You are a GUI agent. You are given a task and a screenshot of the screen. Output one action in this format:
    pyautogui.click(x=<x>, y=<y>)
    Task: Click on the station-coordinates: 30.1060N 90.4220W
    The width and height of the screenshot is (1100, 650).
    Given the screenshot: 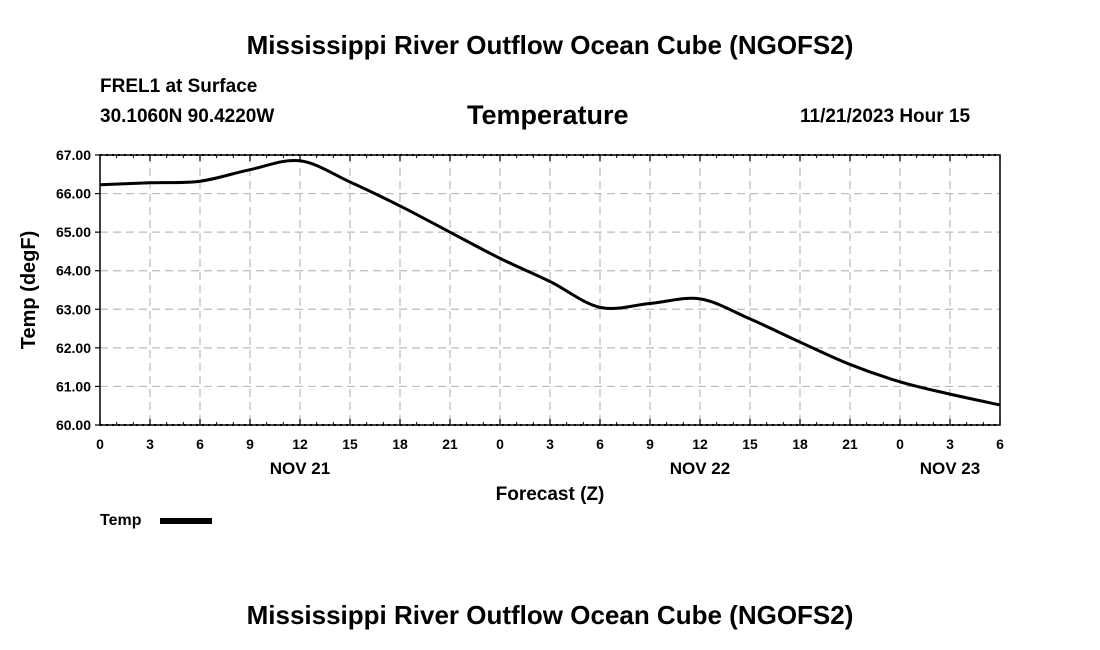 What is the action you would take?
    pyautogui.click(x=187, y=116)
    